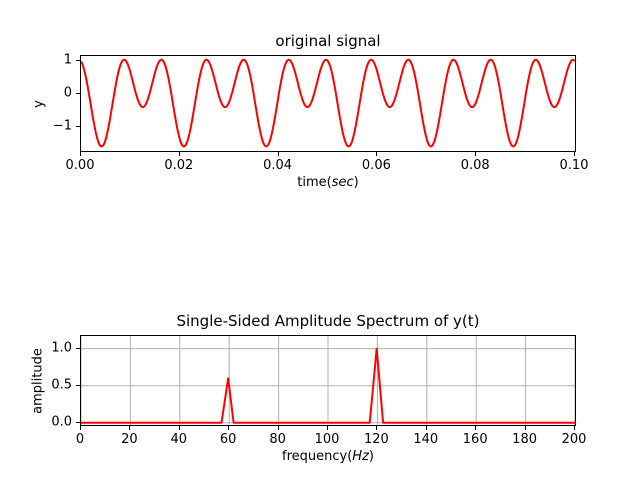 This screenshot has height=479, width=640. What do you see at coordinates (342, 182) in the screenshot?
I see `signal-xlabel-unit: sec` at bounding box center [342, 182].